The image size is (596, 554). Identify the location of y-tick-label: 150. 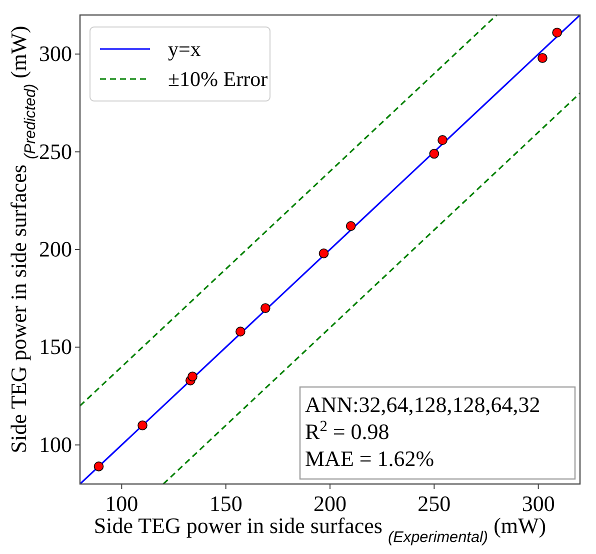
(55, 347).